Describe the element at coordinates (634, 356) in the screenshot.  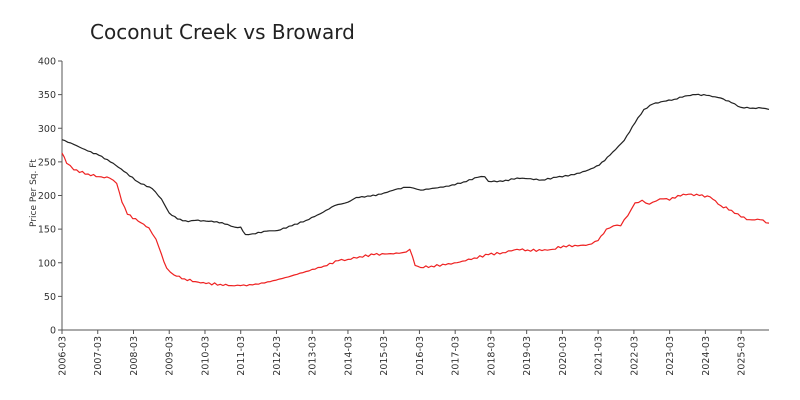
I see `x-tick-label: 2022-03` at that location.